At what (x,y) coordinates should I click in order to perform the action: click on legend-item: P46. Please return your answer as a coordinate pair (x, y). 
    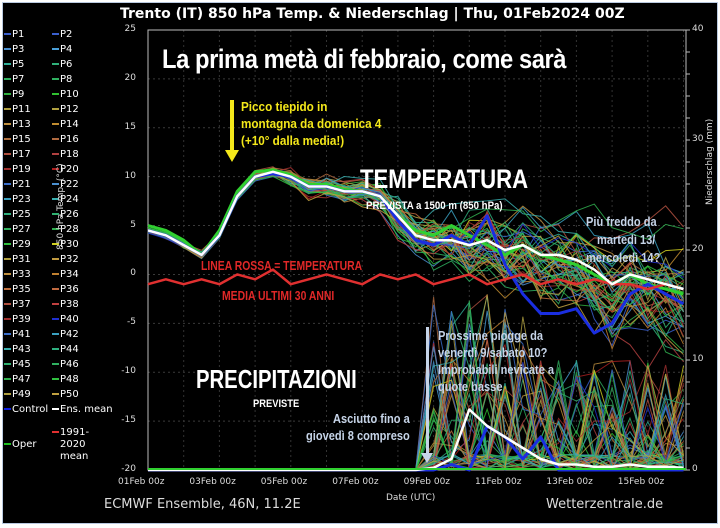
    Looking at the image, I should click on (65, 365).